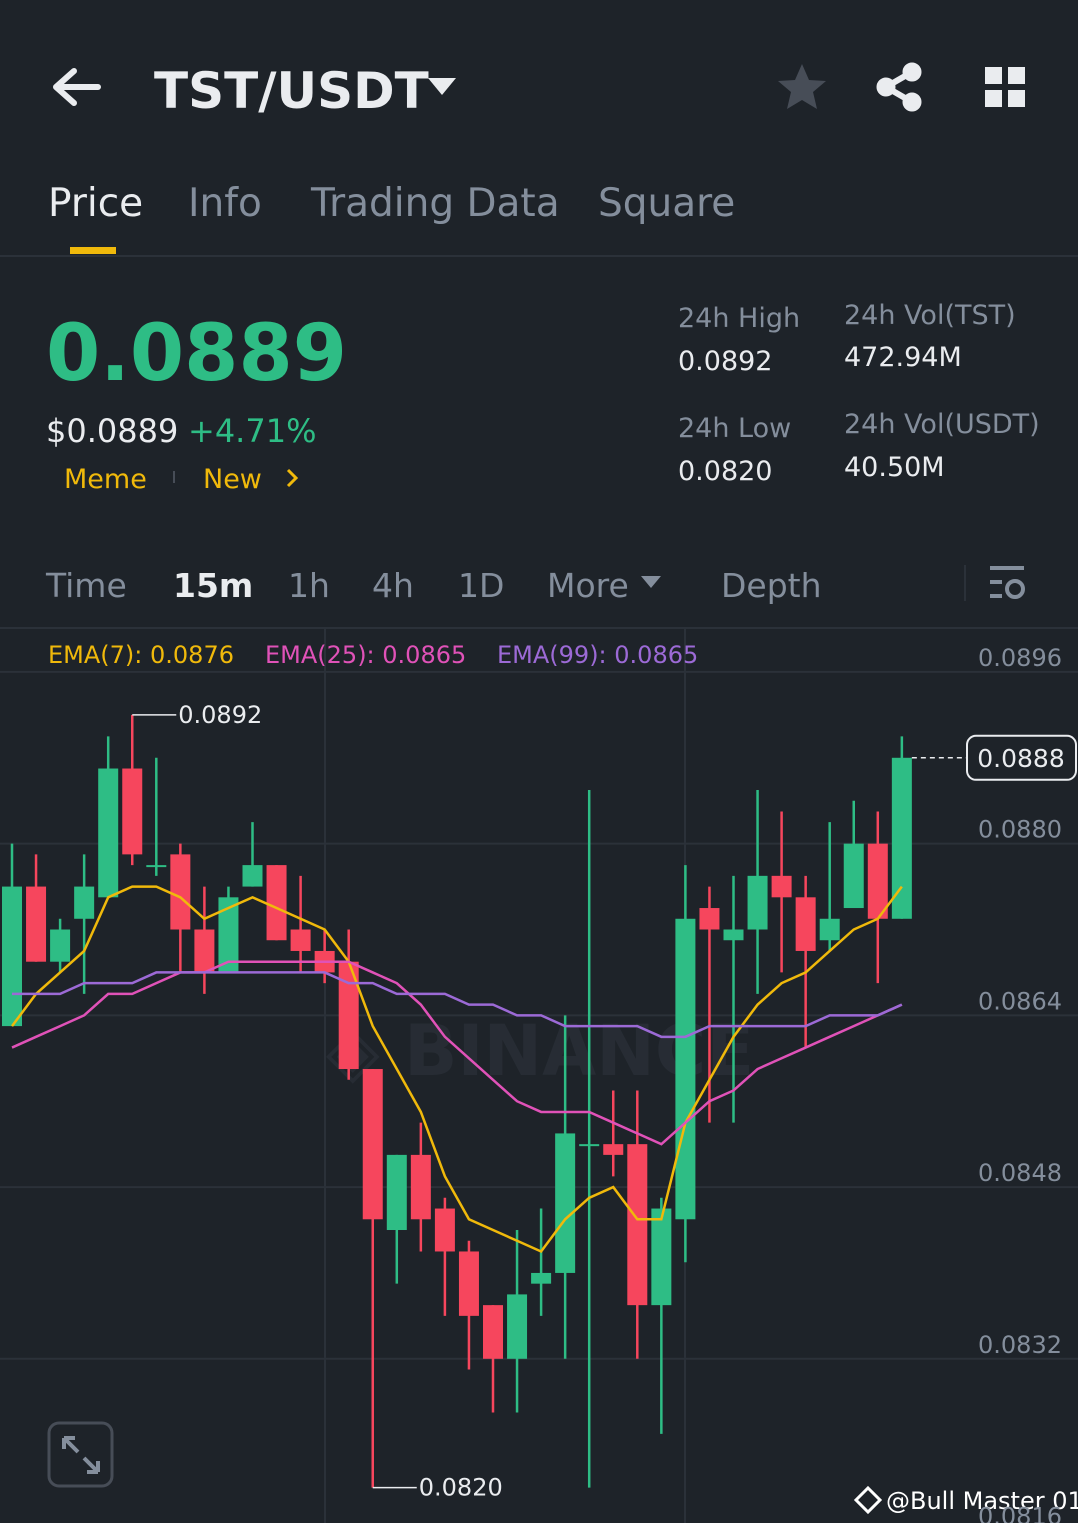 This screenshot has height=1523, width=1078. I want to click on pair-title: TST/USDT, so click(291, 91).